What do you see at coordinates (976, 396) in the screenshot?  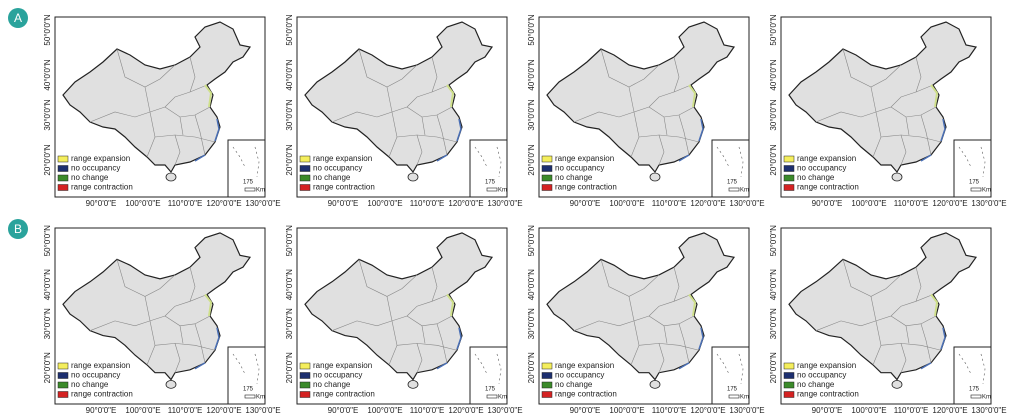 I see `scale-bar` at bounding box center [976, 396].